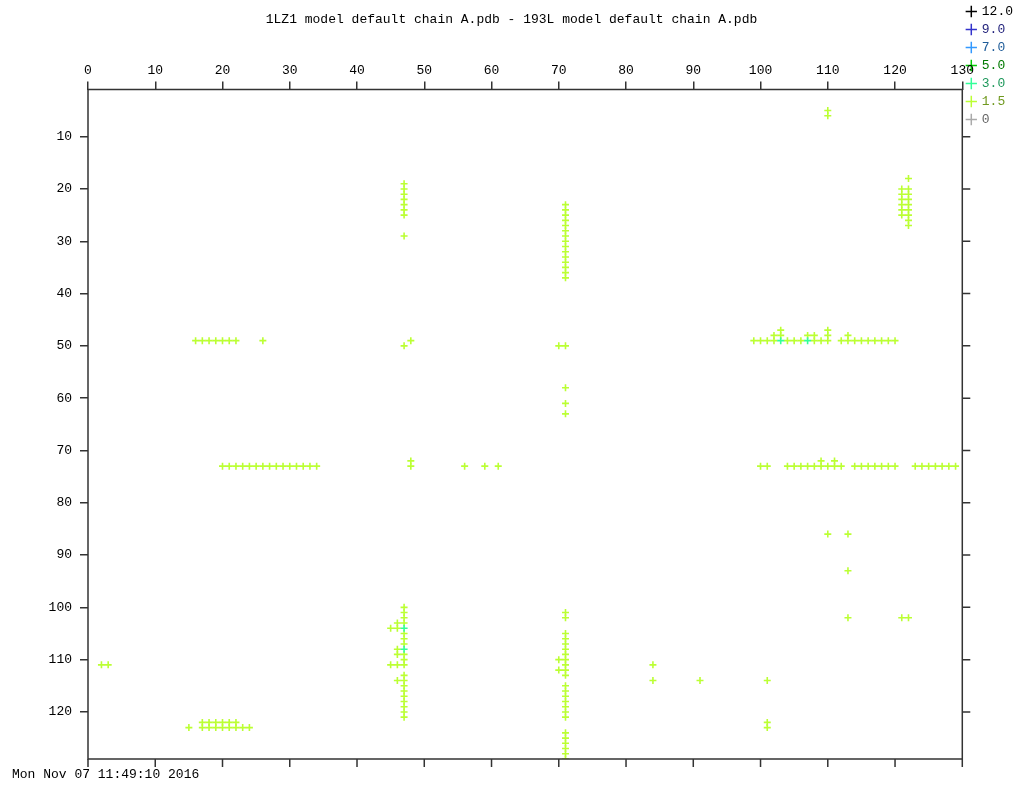  I want to click on x-tick-label: 130, so click(962, 71).